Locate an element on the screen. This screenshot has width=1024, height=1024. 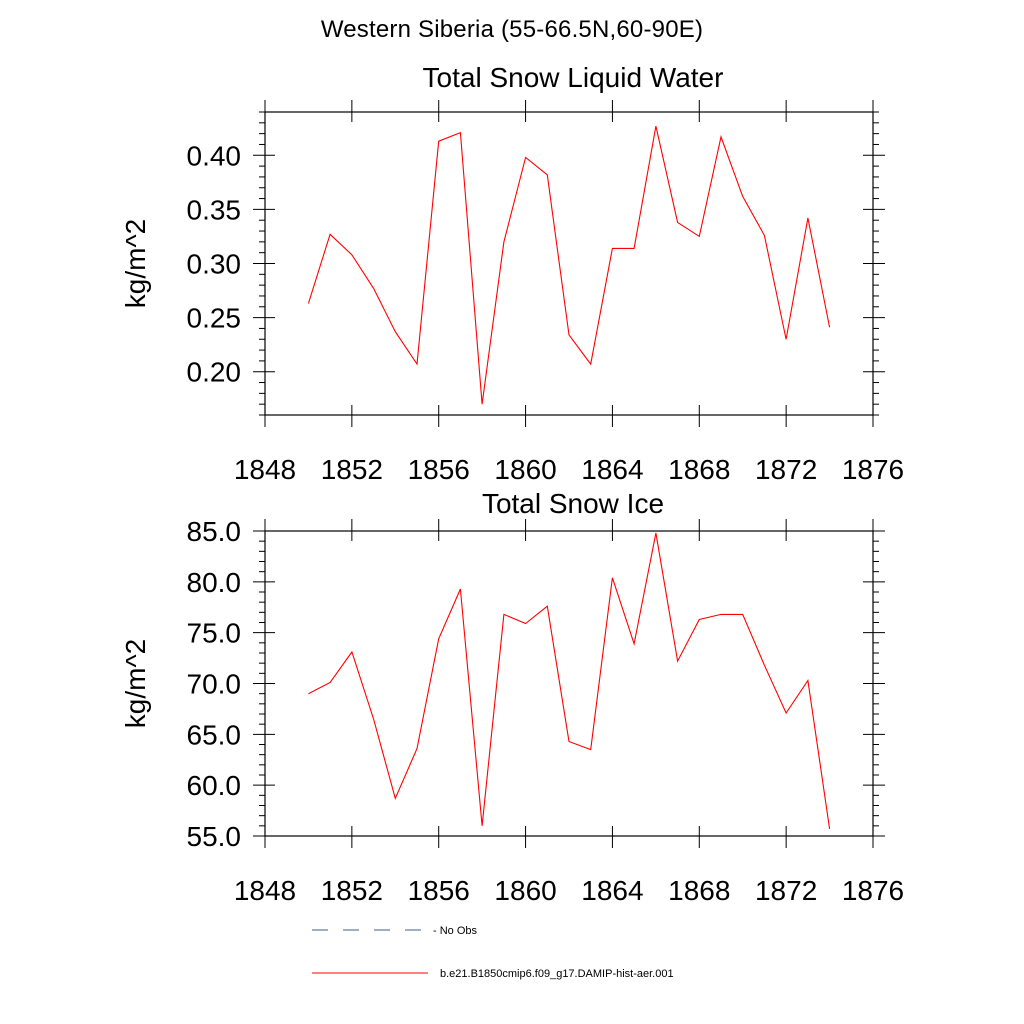
figure-title: Western Siberia (55-66.5N,60-90E) is located at coordinates (512, 29).